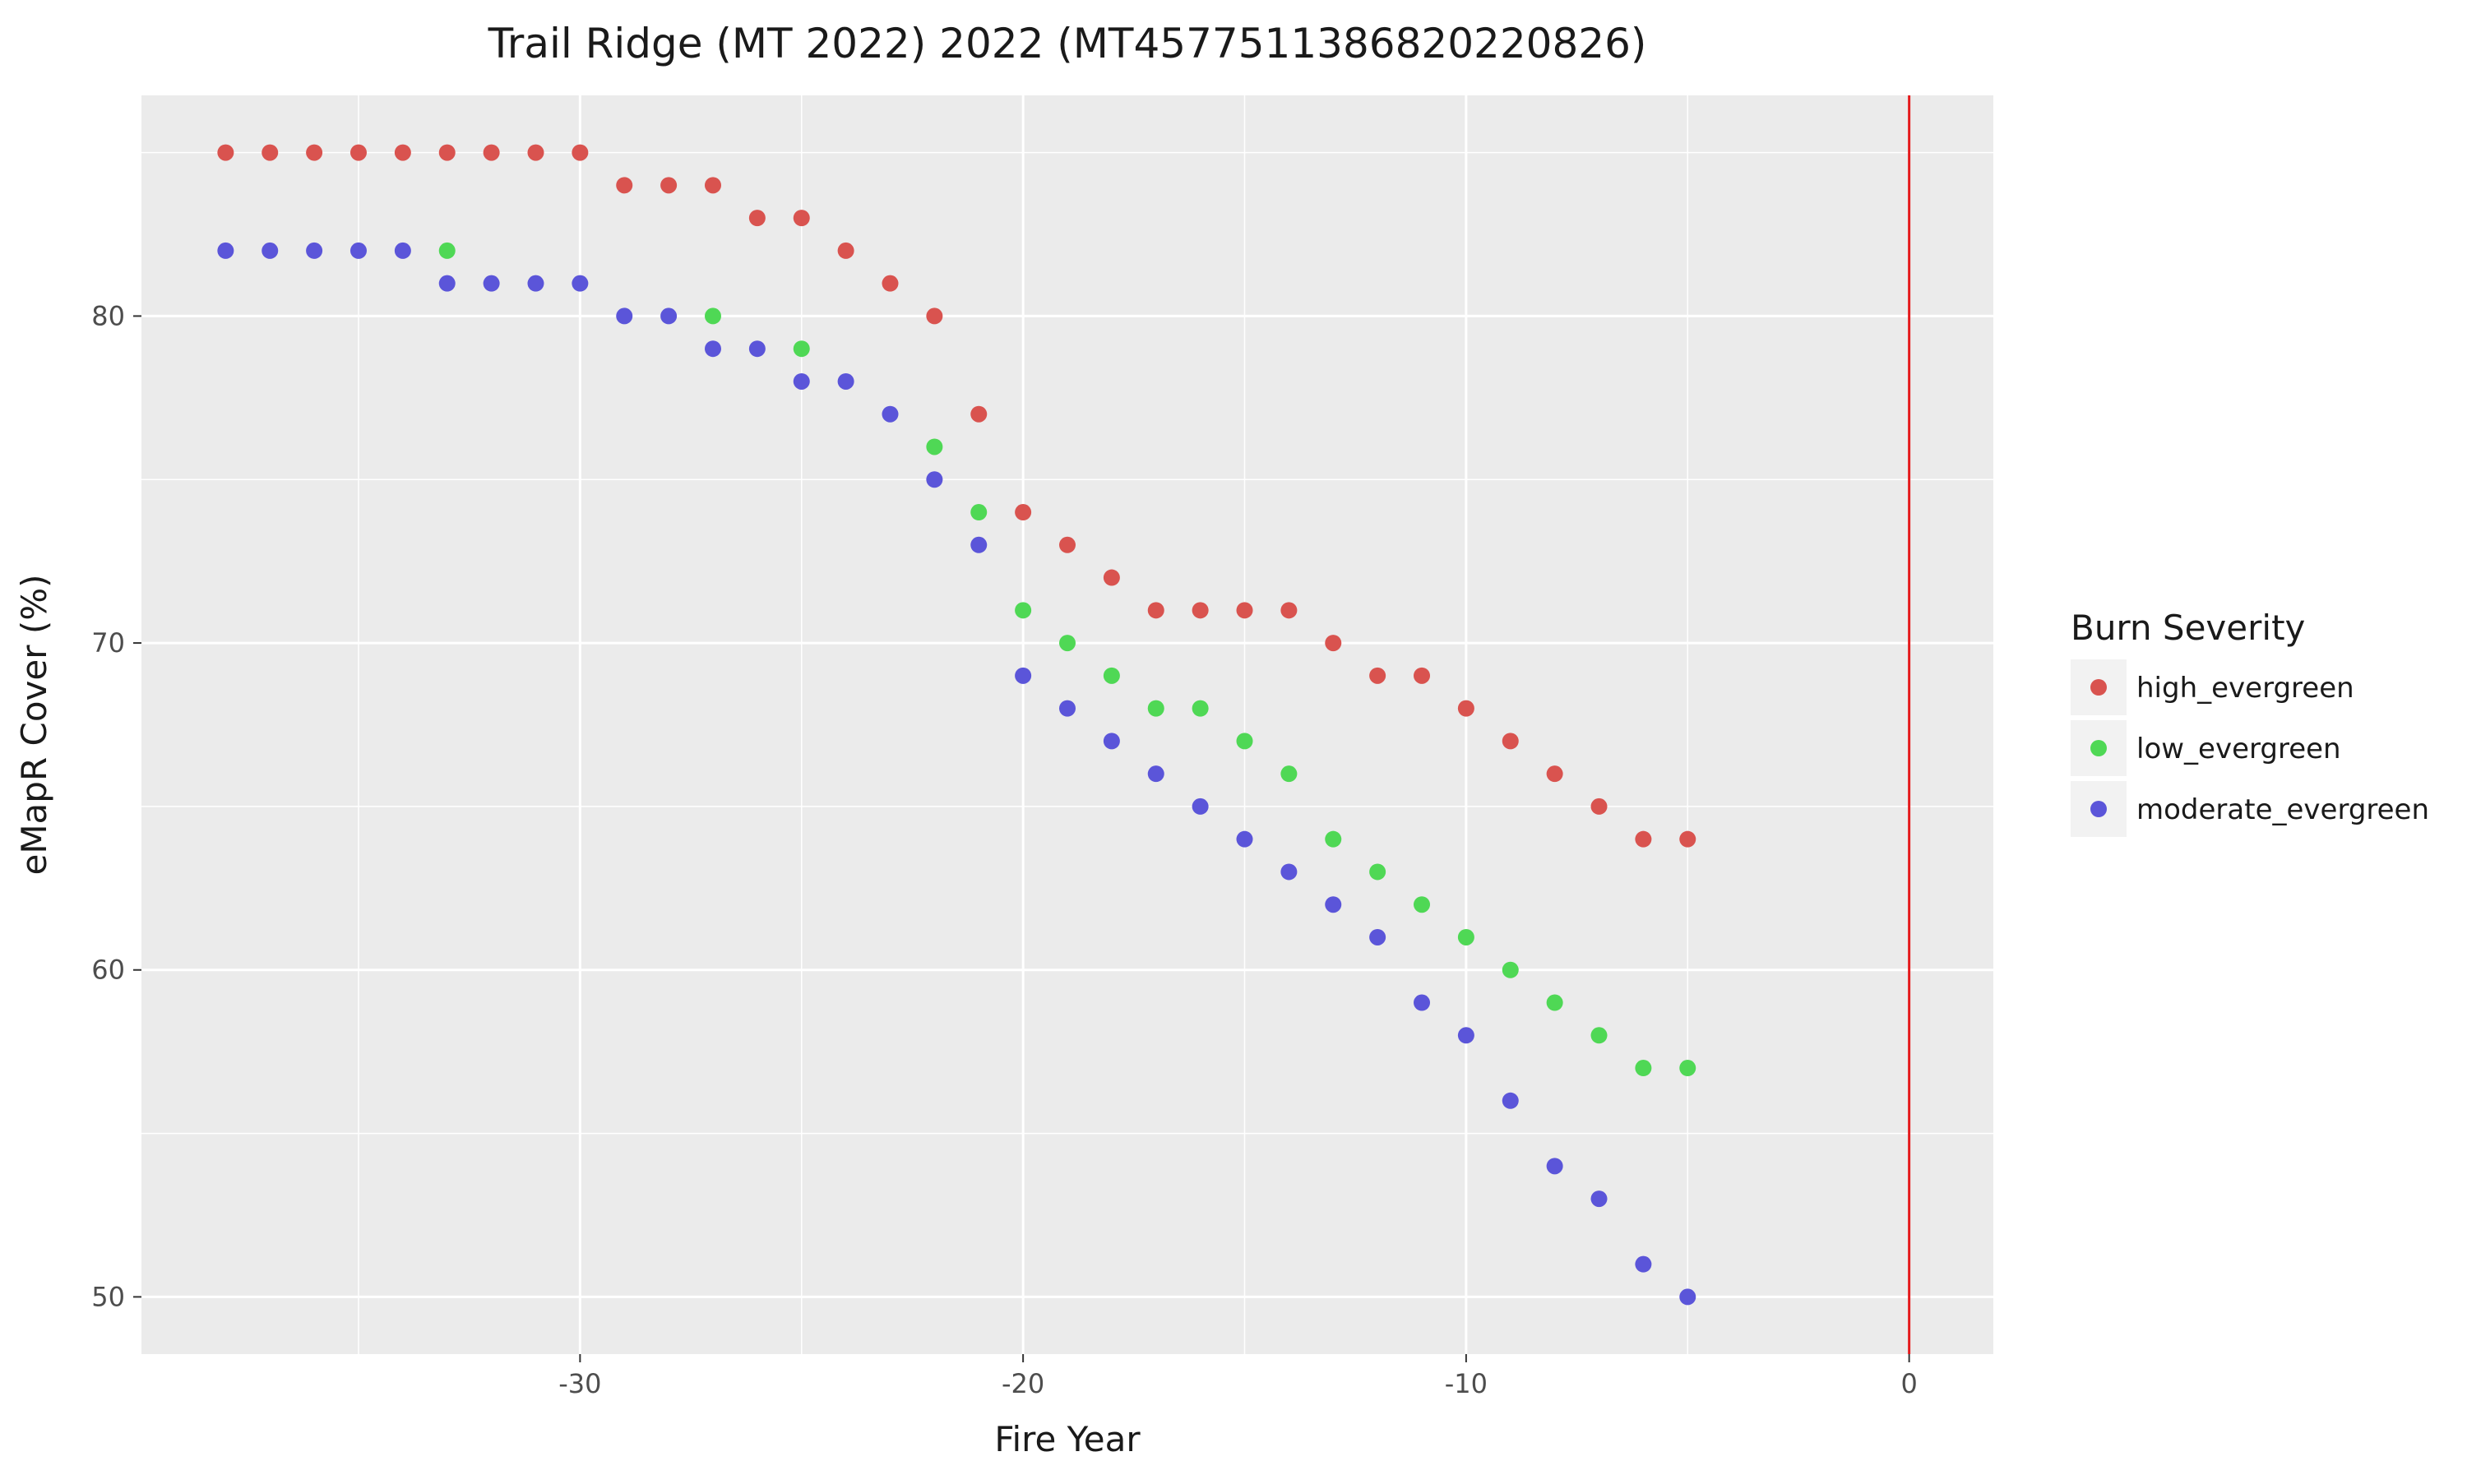  Describe the element at coordinates (2098, 809) in the screenshot. I see `legend-key-point` at that location.